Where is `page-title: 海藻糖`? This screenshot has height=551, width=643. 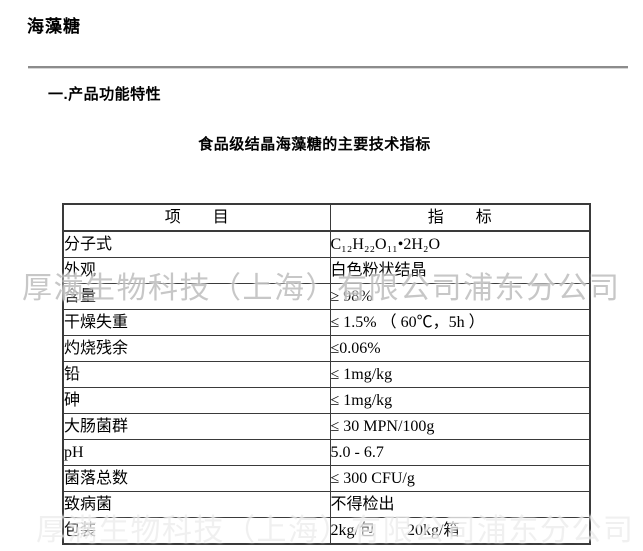 page-title: 海藻糖 is located at coordinates (54, 26).